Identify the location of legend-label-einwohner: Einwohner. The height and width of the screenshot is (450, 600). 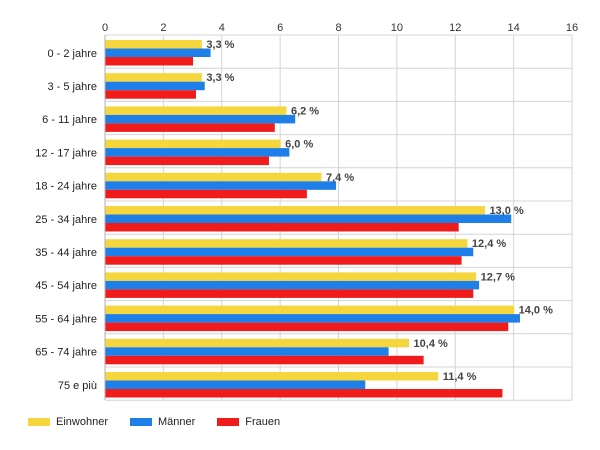
(82, 422).